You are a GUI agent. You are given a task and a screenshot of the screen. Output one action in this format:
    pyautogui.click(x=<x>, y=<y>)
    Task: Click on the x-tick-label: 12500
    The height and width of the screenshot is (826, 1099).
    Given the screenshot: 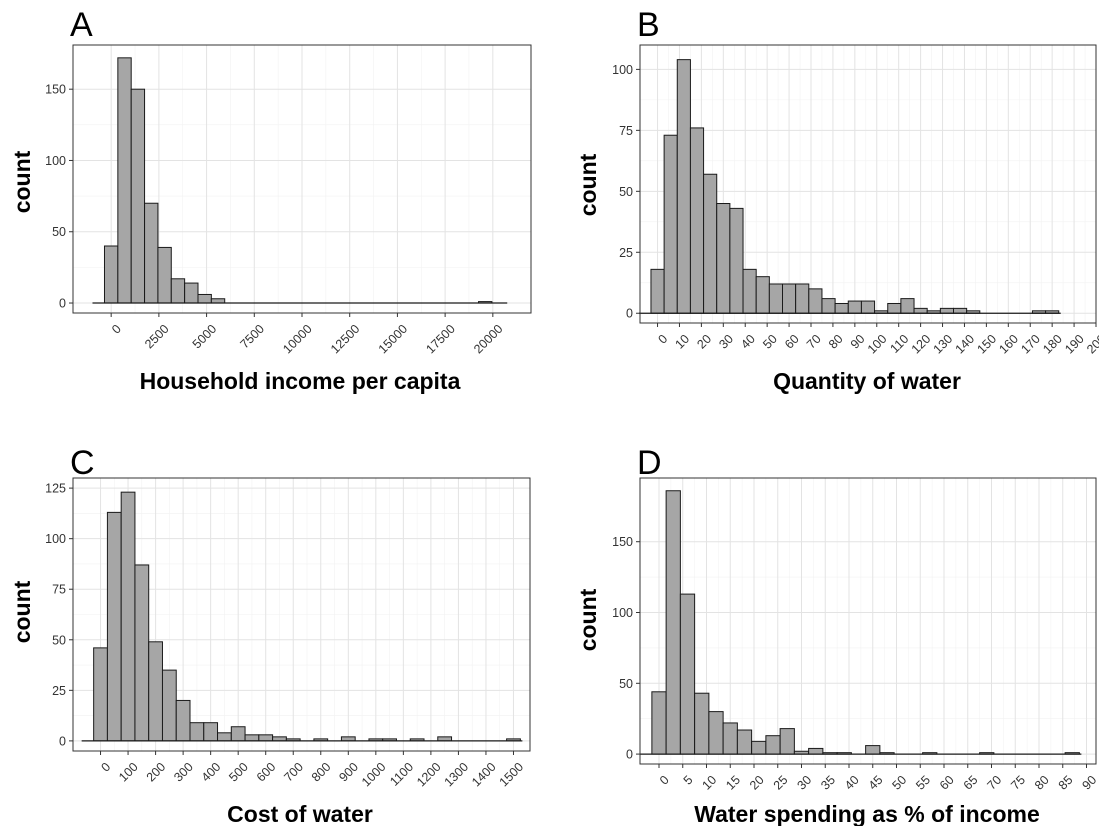 What is the action you would take?
    pyautogui.click(x=345, y=339)
    